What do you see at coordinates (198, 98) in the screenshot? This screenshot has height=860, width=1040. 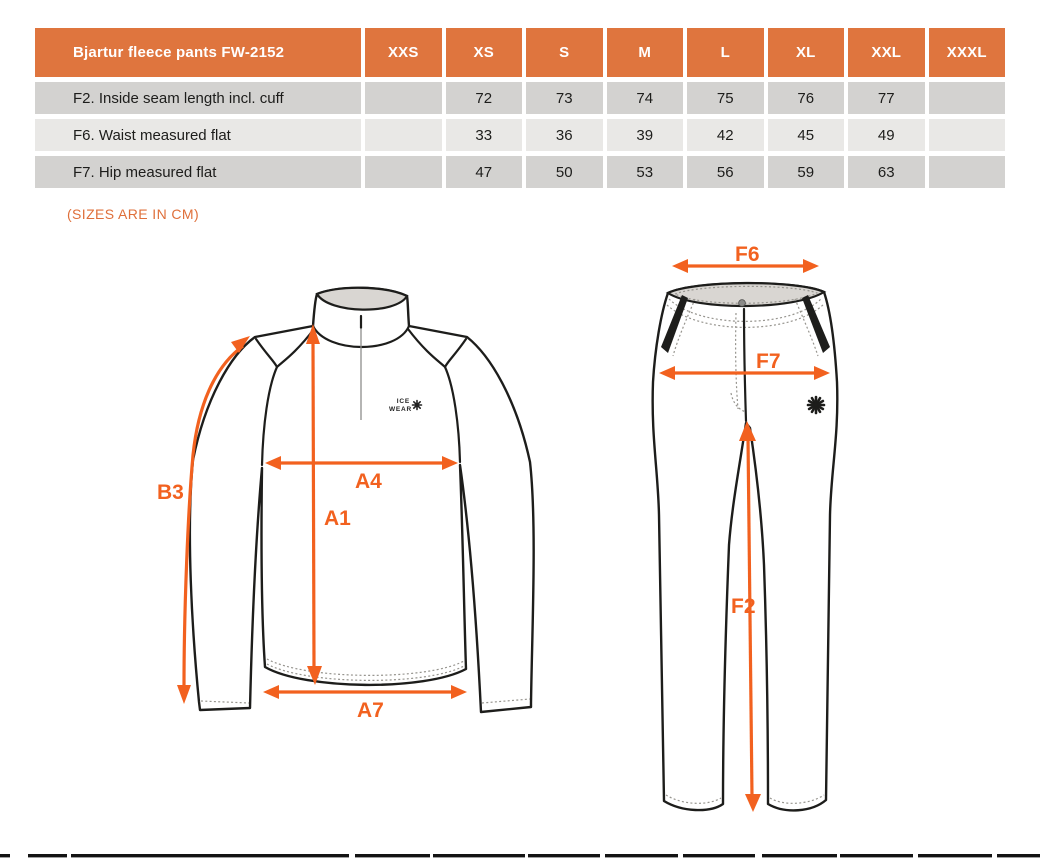 I see `row-label: F2. Inside seam length incl. cuff` at bounding box center [198, 98].